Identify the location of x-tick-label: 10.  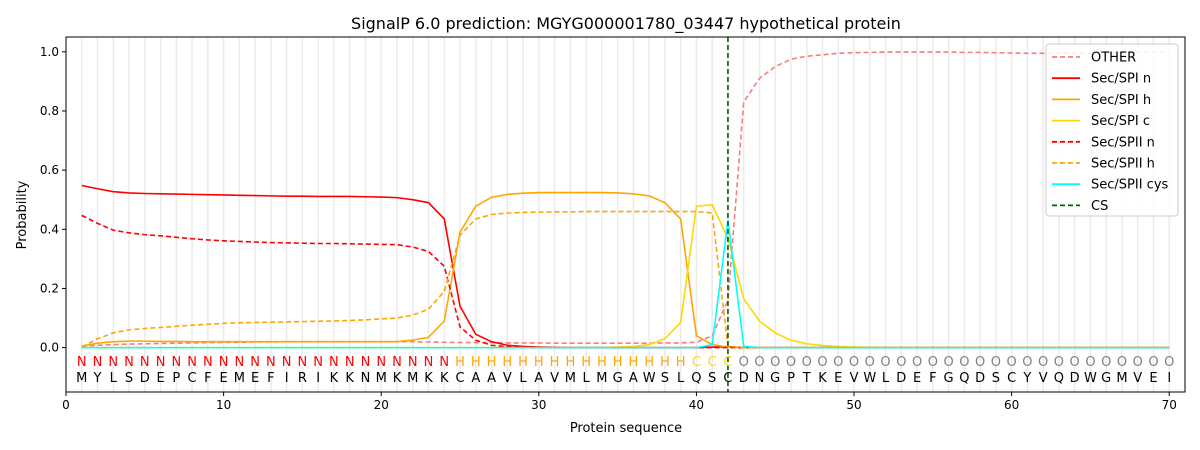
(223, 405).